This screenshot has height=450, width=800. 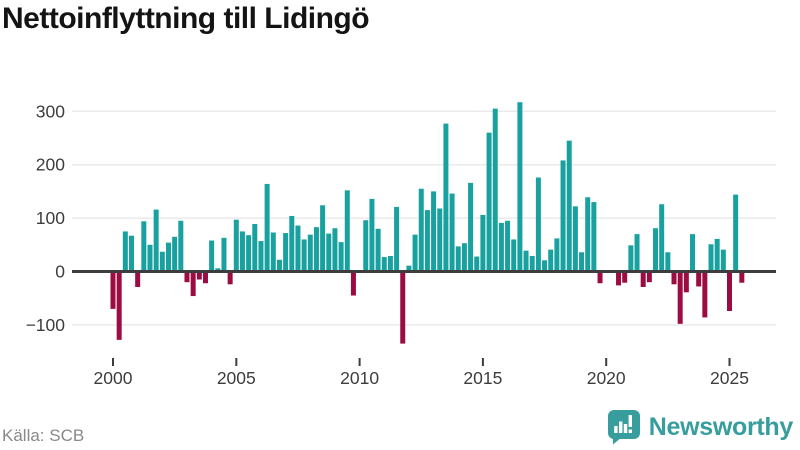 I want to click on y-axis-label: 0, so click(x=60, y=272).